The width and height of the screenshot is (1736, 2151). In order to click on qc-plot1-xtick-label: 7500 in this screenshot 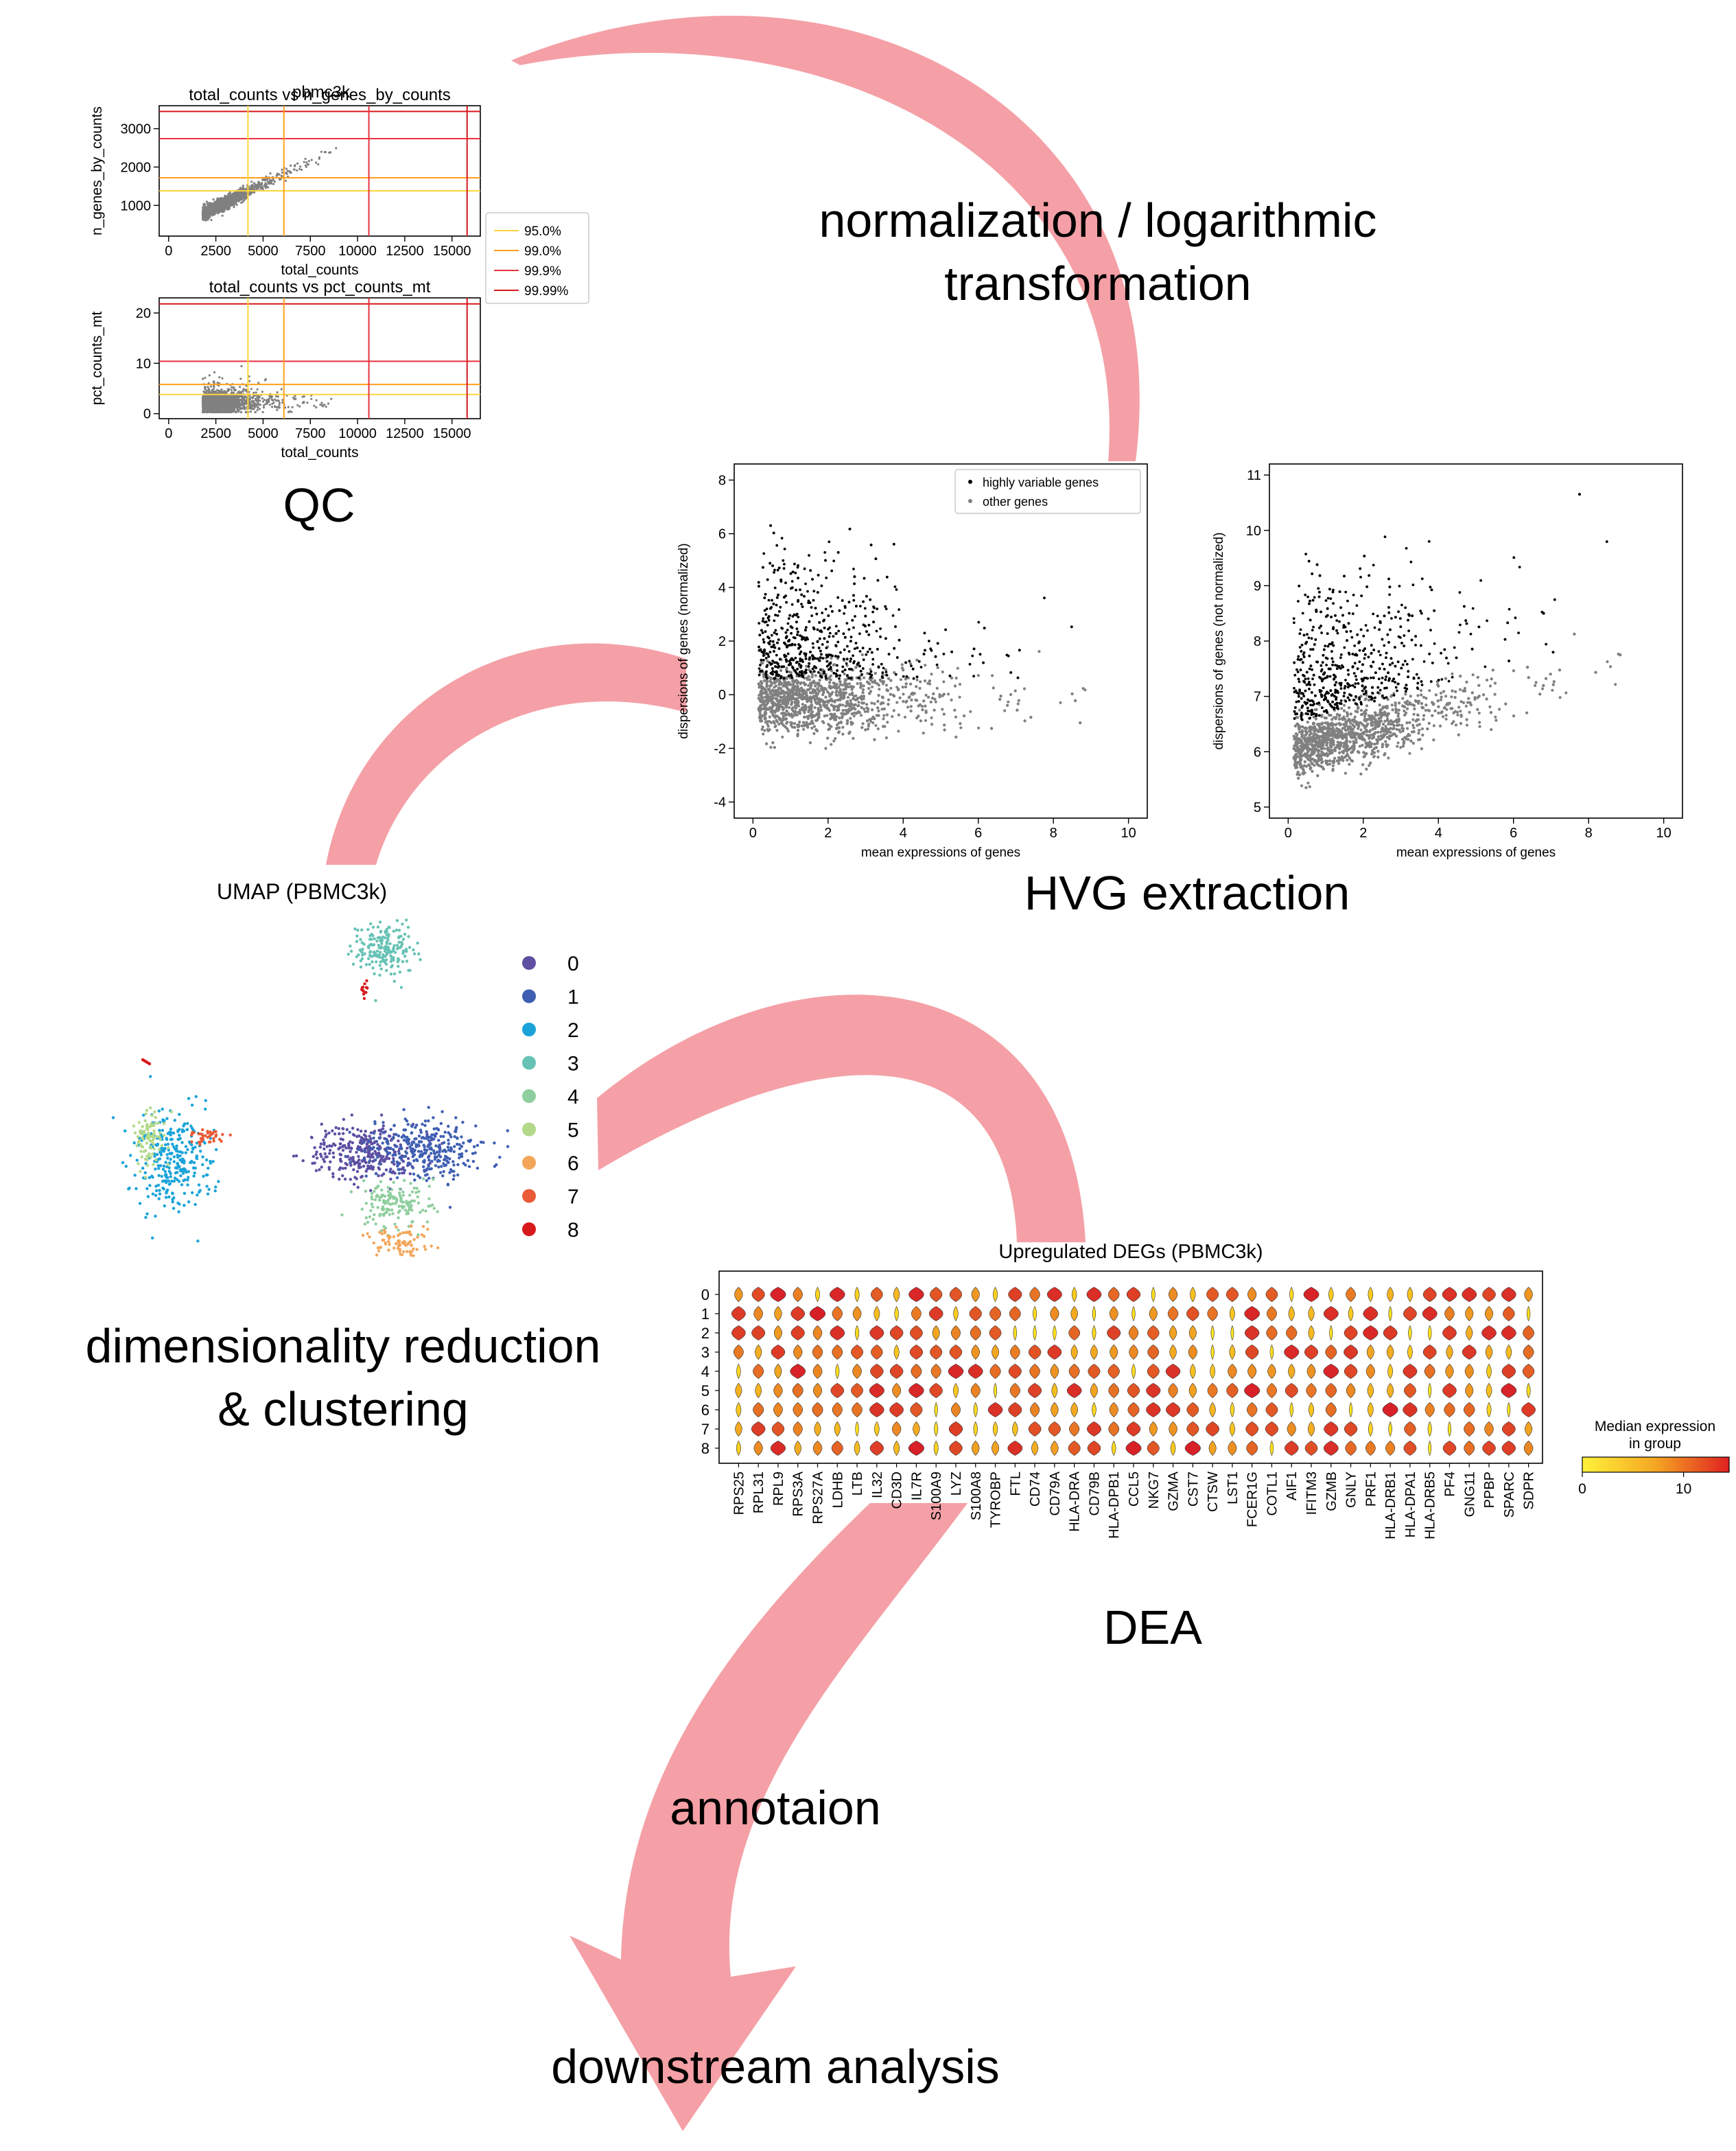, I will do `click(310, 251)`.